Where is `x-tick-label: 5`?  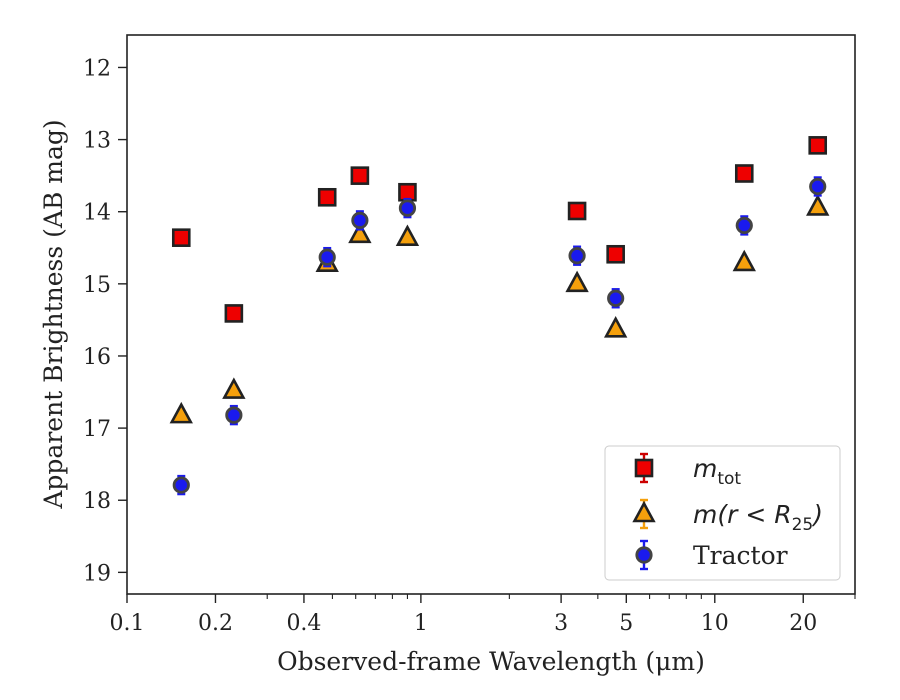 x-tick-label: 5 is located at coordinates (626, 623).